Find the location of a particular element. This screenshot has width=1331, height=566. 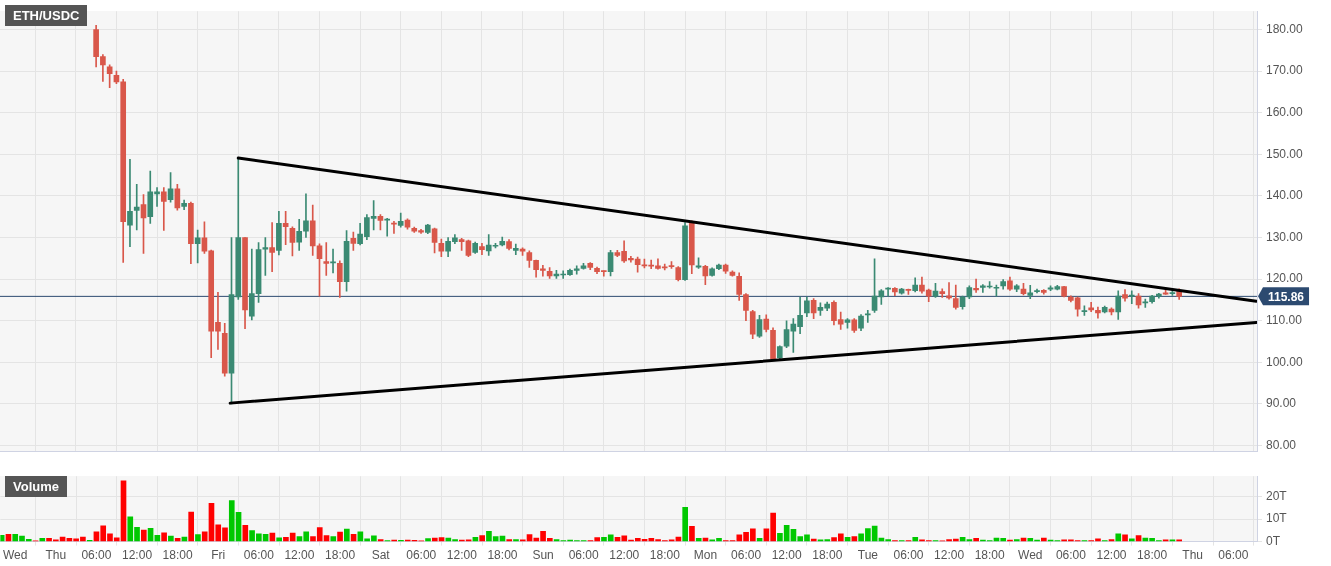

x-tick-label: Sat is located at coordinates (381, 555).